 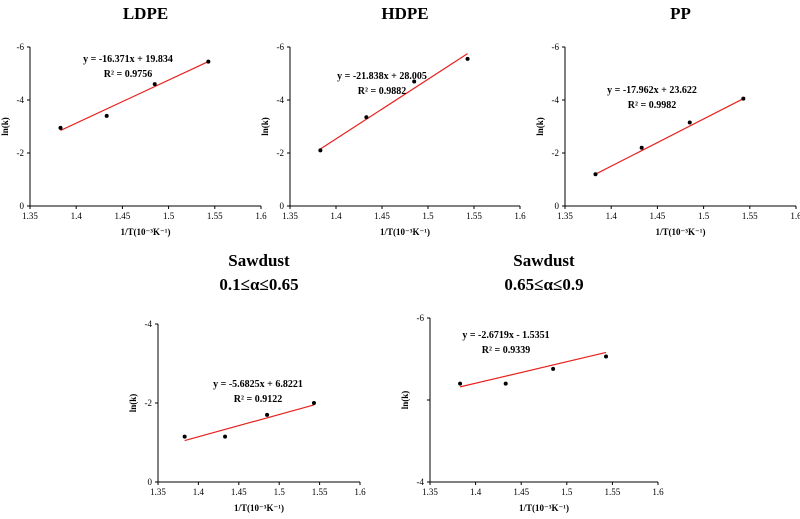 What do you see at coordinates (382, 91) in the screenshot?
I see `fit-r-squared: R² = 0.9882` at bounding box center [382, 91].